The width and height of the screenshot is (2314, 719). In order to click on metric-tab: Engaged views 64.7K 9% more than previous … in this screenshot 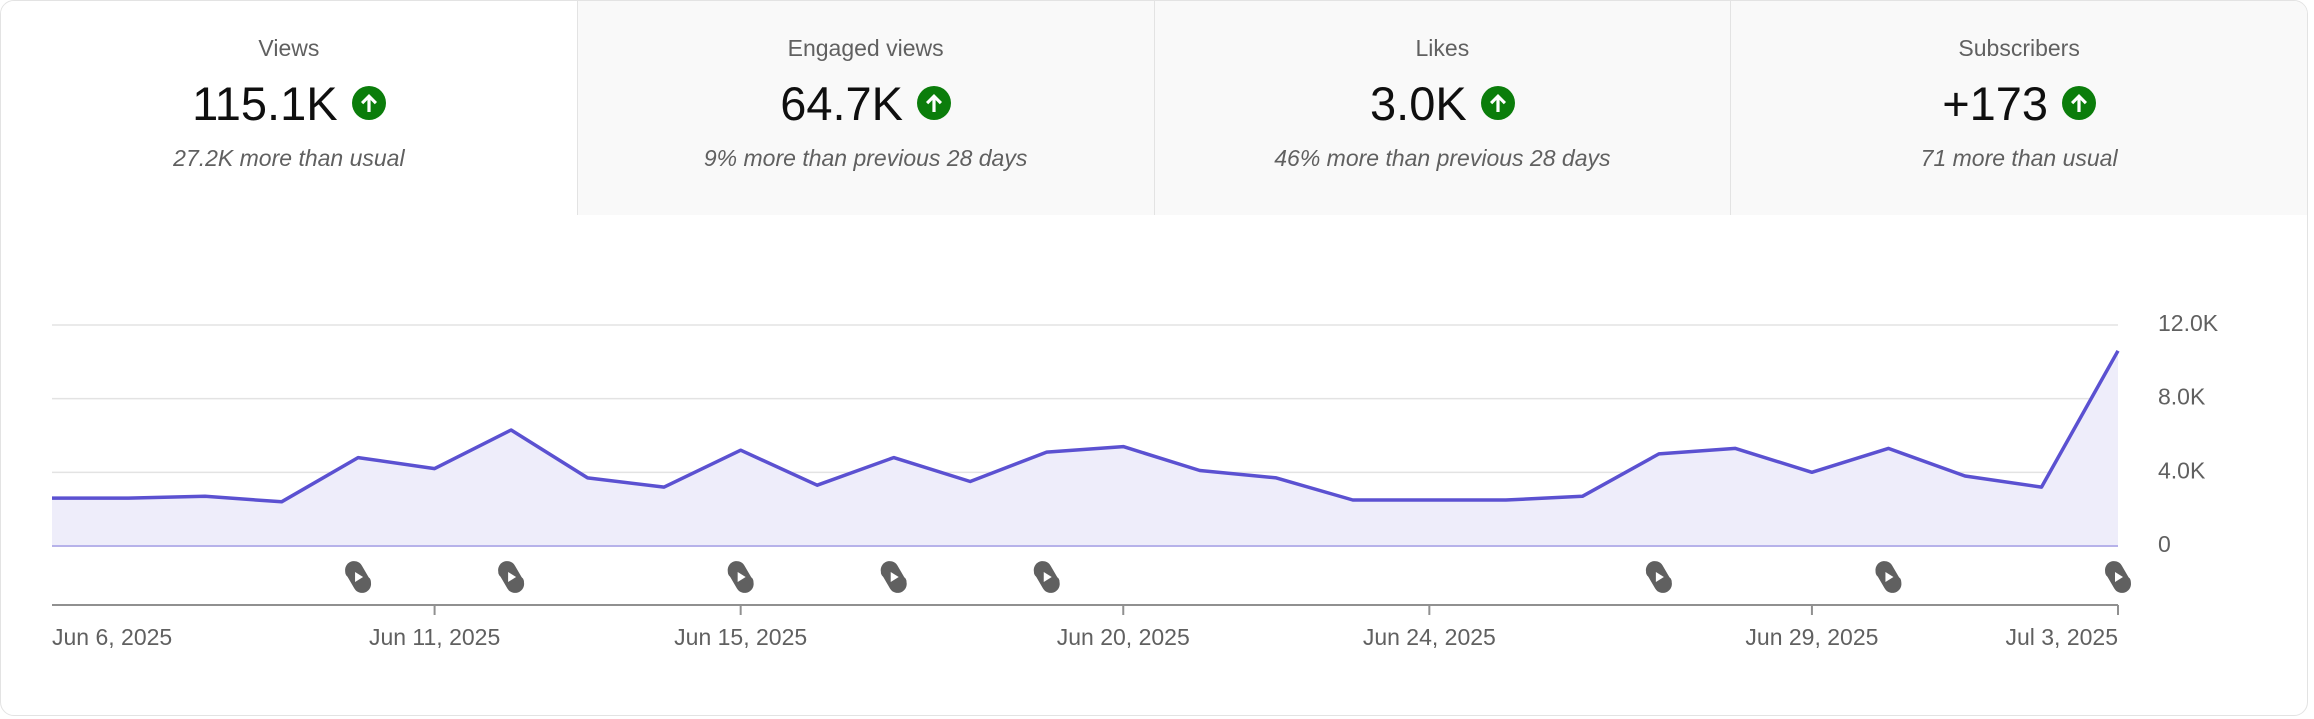, I will do `click(865, 108)`.